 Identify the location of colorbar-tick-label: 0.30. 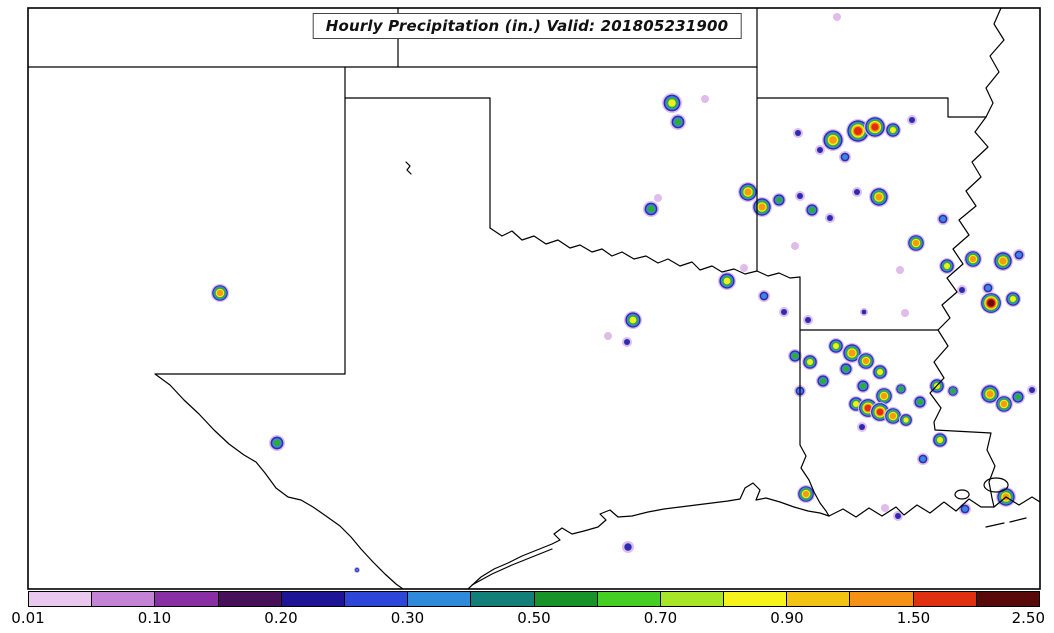
(407, 618).